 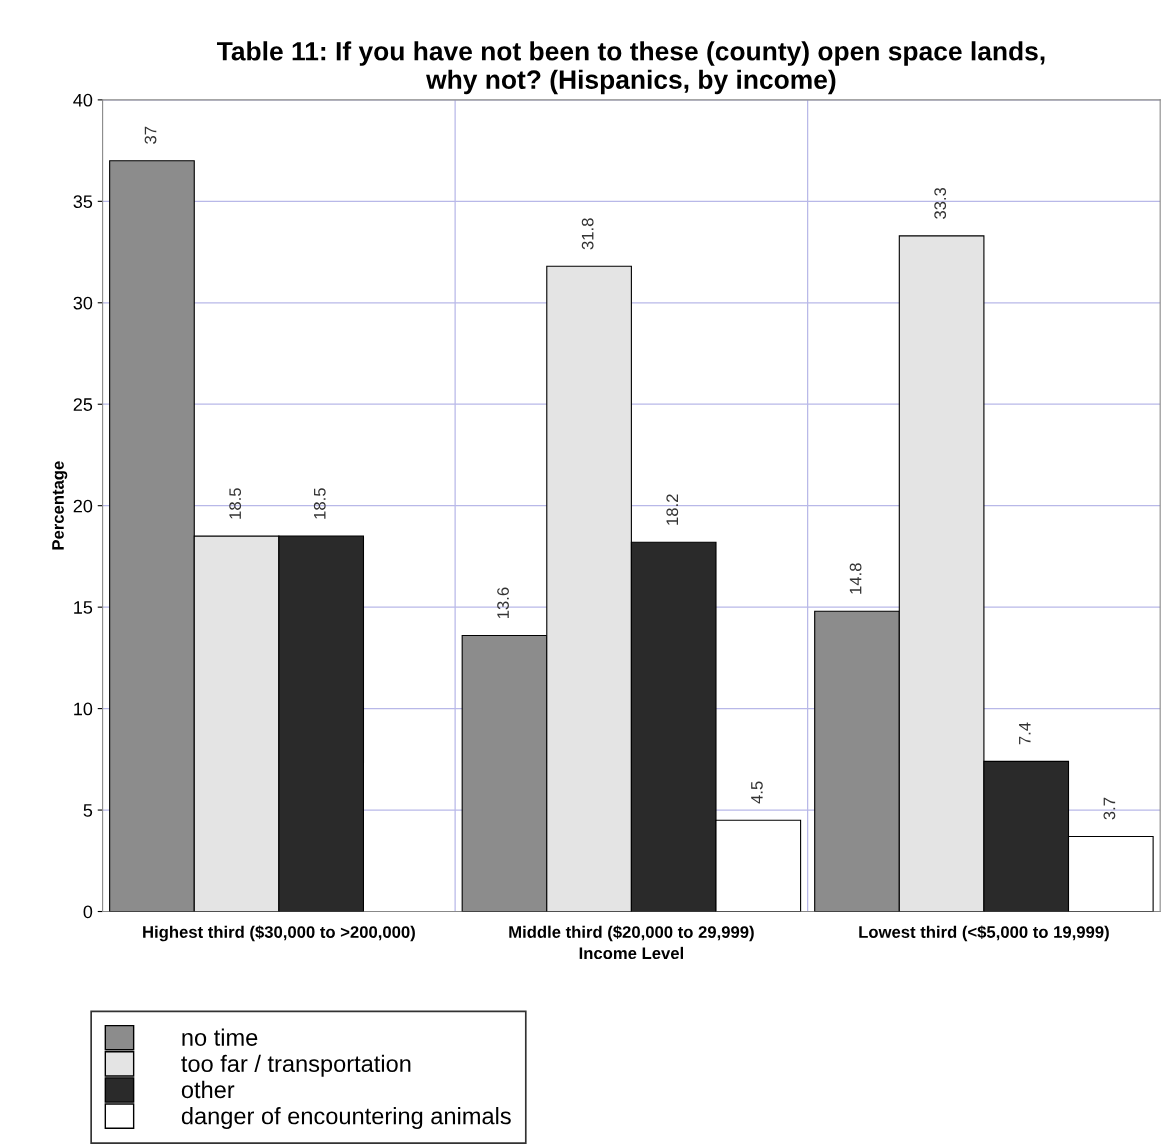 What do you see at coordinates (630, 68) in the screenshot?
I see `chart-title: Table 11: If you have not been to these (county) open space lands, why not? (Hispanics, by income)` at bounding box center [630, 68].